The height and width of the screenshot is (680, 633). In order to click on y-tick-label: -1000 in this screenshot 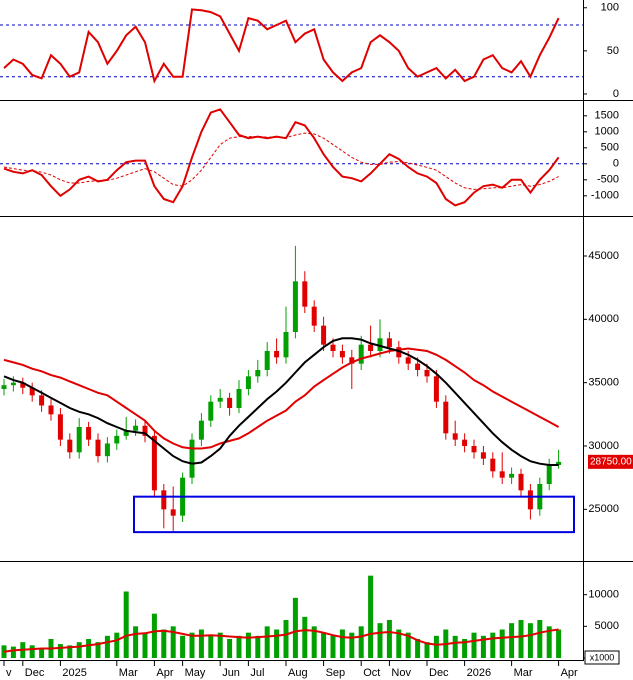, I will do `click(605, 196)`.